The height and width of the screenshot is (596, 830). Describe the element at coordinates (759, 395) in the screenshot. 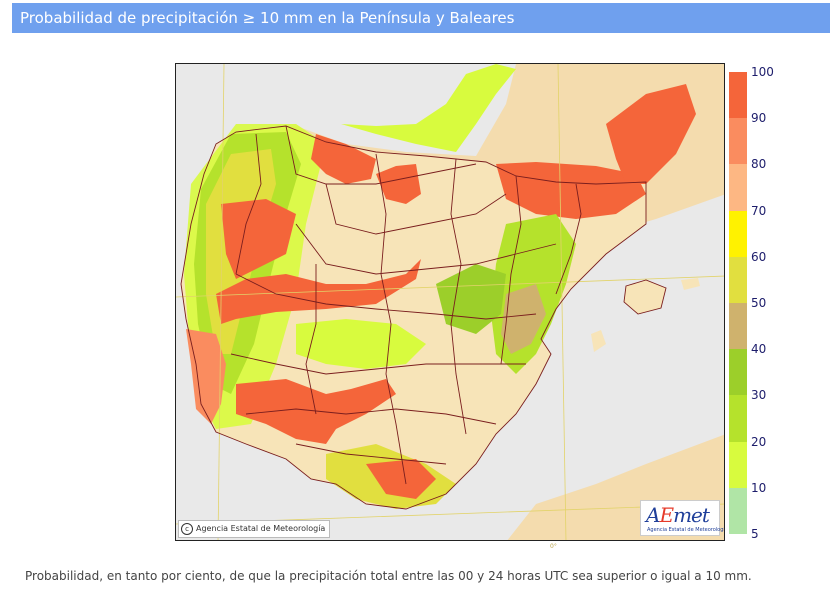

I see `legend-label: 30` at that location.